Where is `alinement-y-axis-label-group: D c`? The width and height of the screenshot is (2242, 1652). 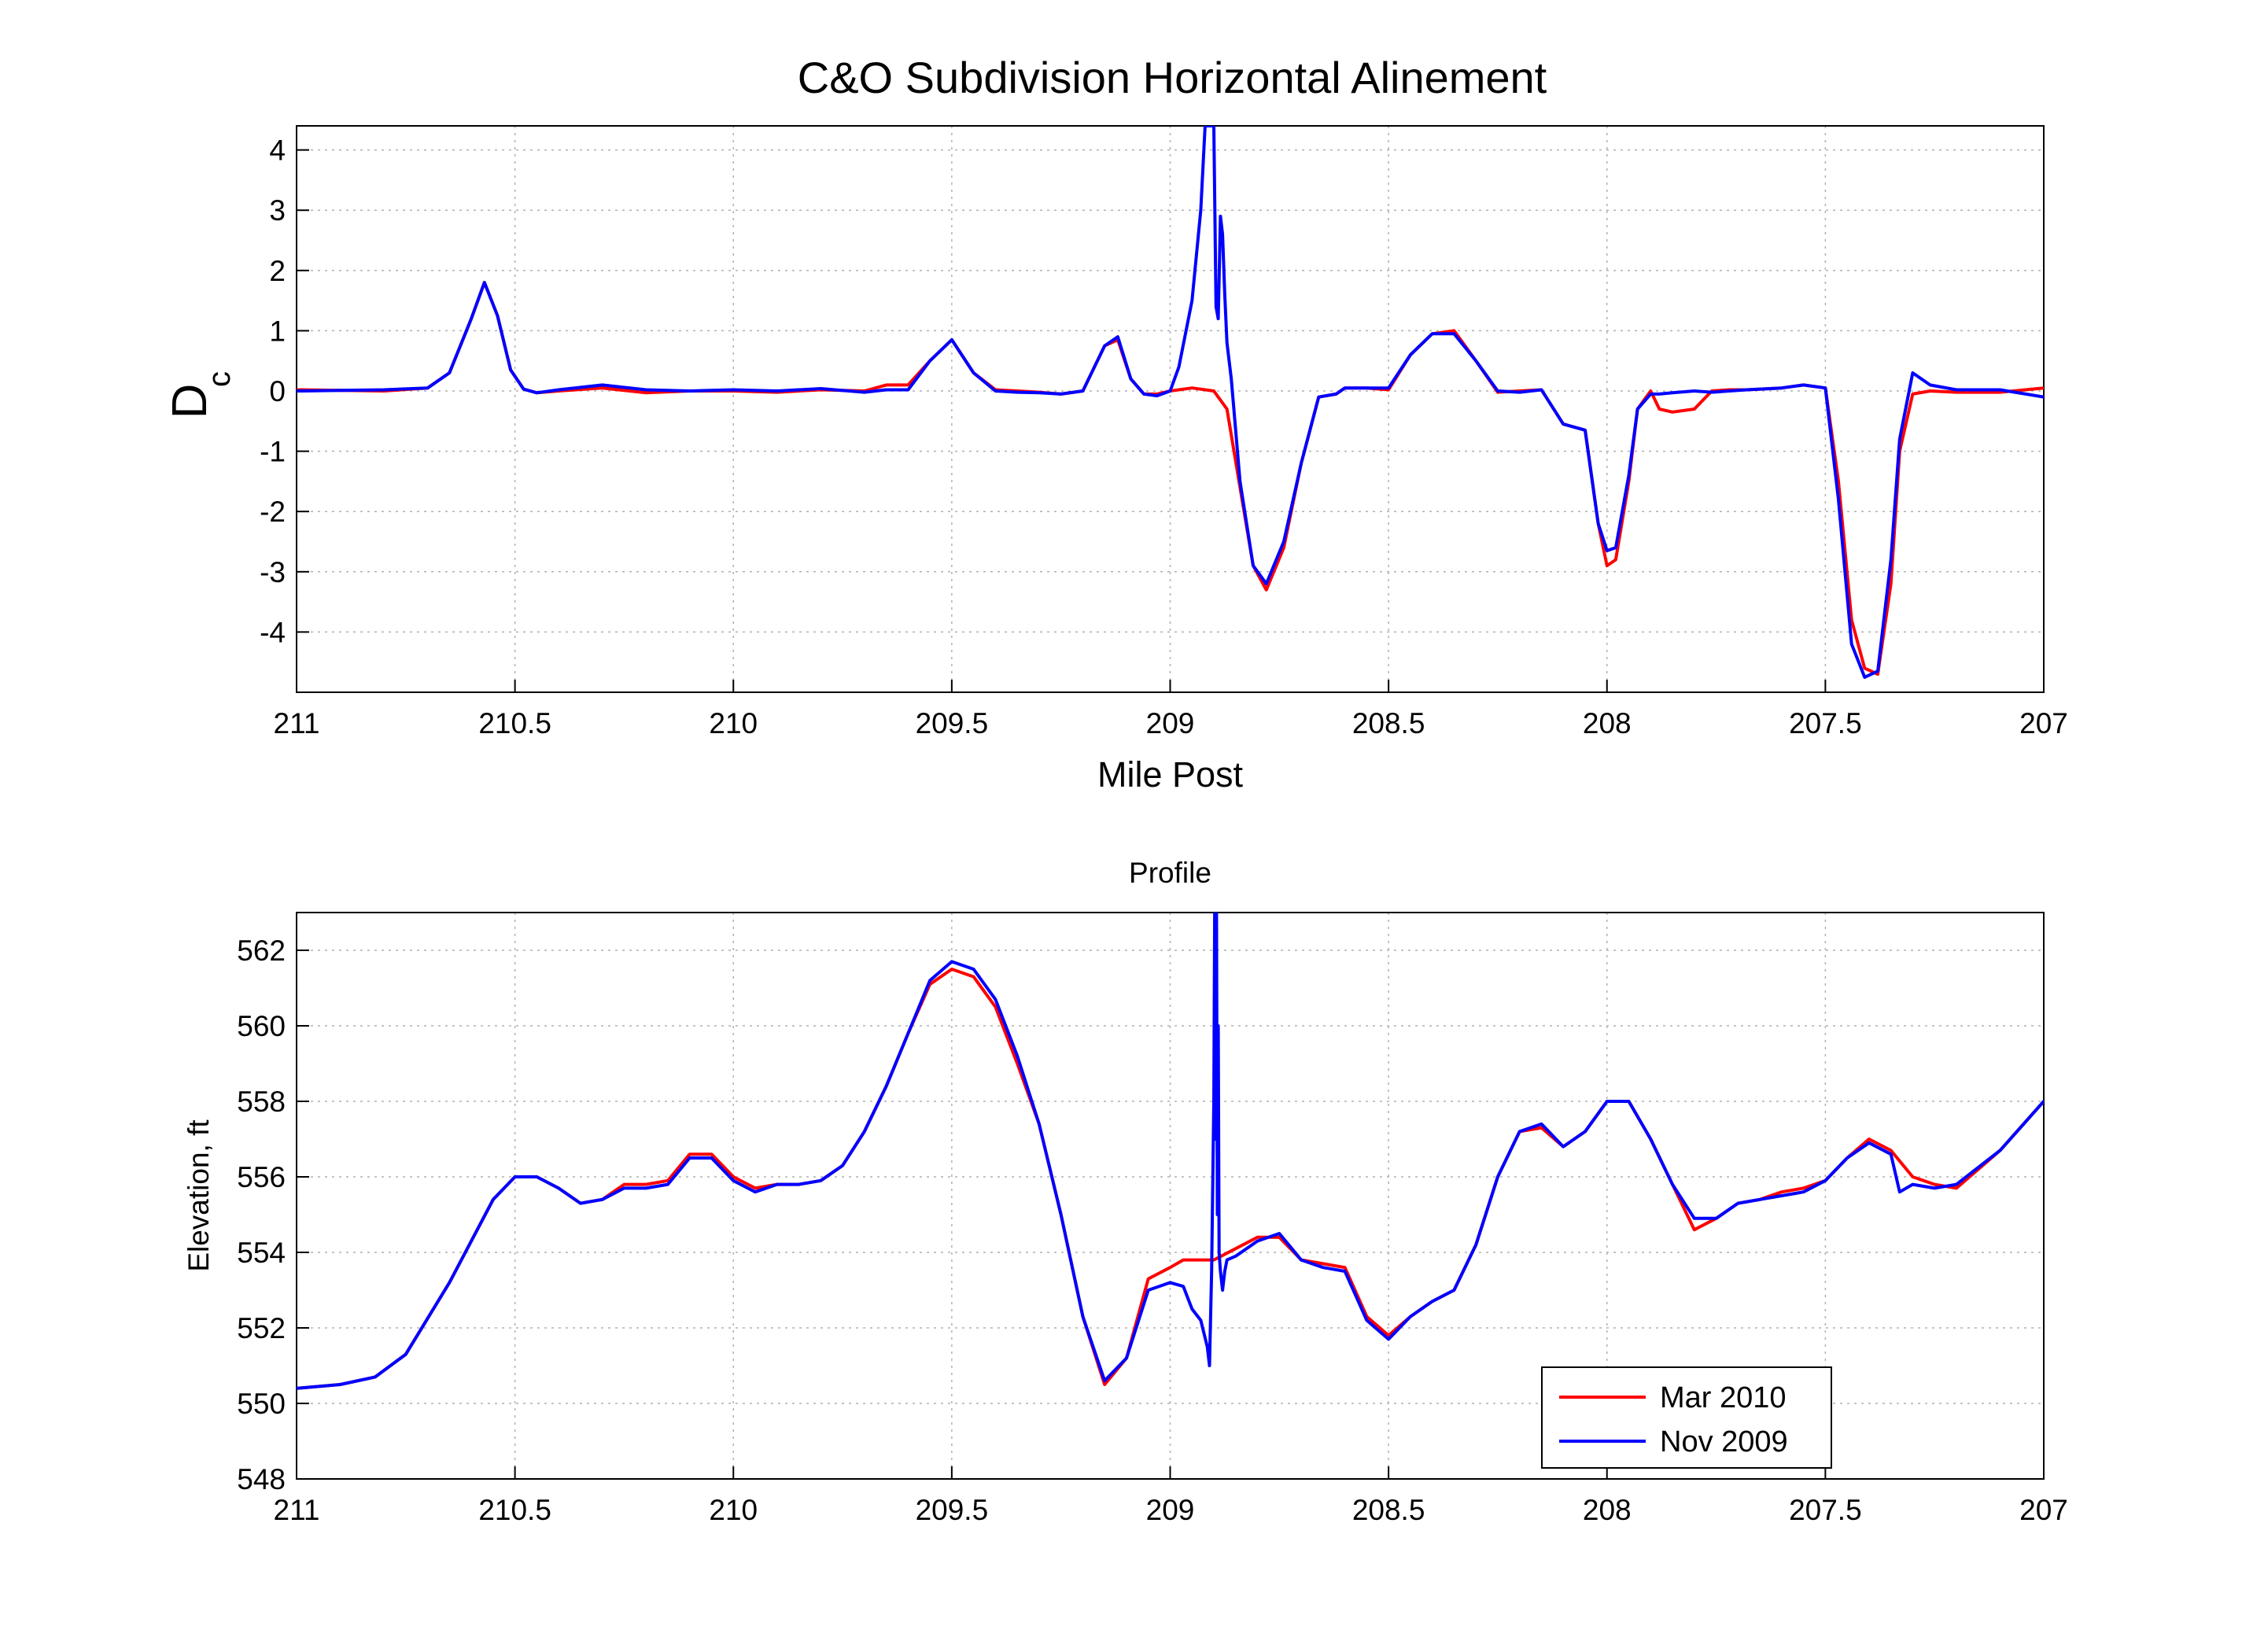
alinement-y-axis-label-group: D c is located at coordinates (200, 395).